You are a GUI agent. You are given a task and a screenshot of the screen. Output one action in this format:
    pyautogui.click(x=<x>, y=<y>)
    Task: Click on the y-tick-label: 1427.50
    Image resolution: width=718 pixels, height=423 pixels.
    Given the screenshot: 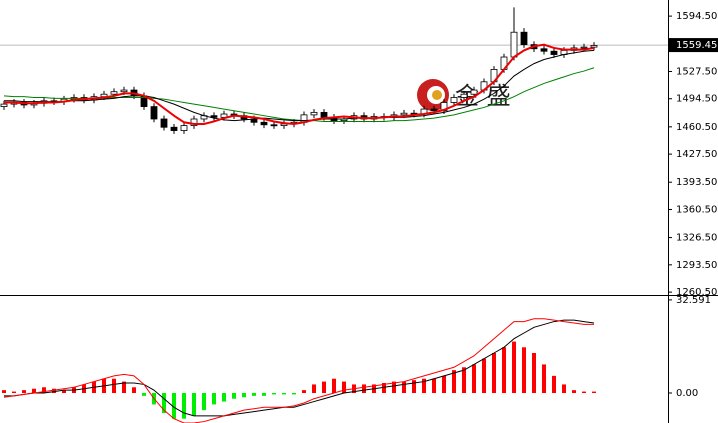 What is the action you would take?
    pyautogui.click(x=696, y=154)
    